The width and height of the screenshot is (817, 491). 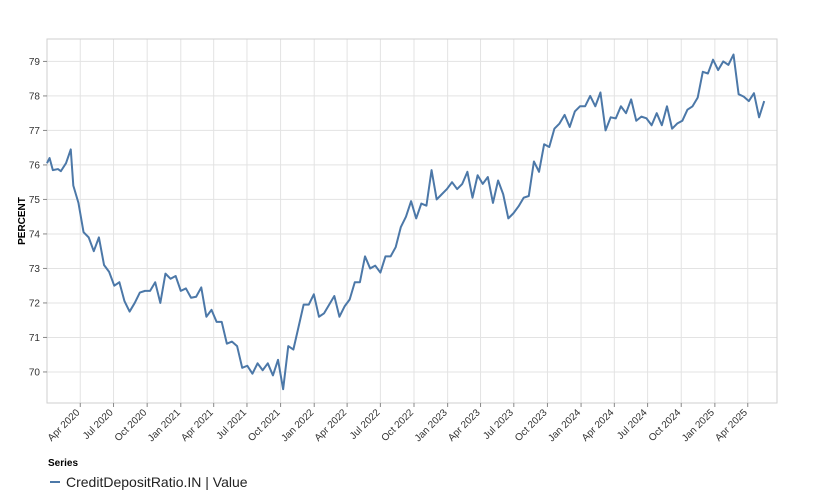 I want to click on y-tick-label: 76, so click(x=35, y=165).